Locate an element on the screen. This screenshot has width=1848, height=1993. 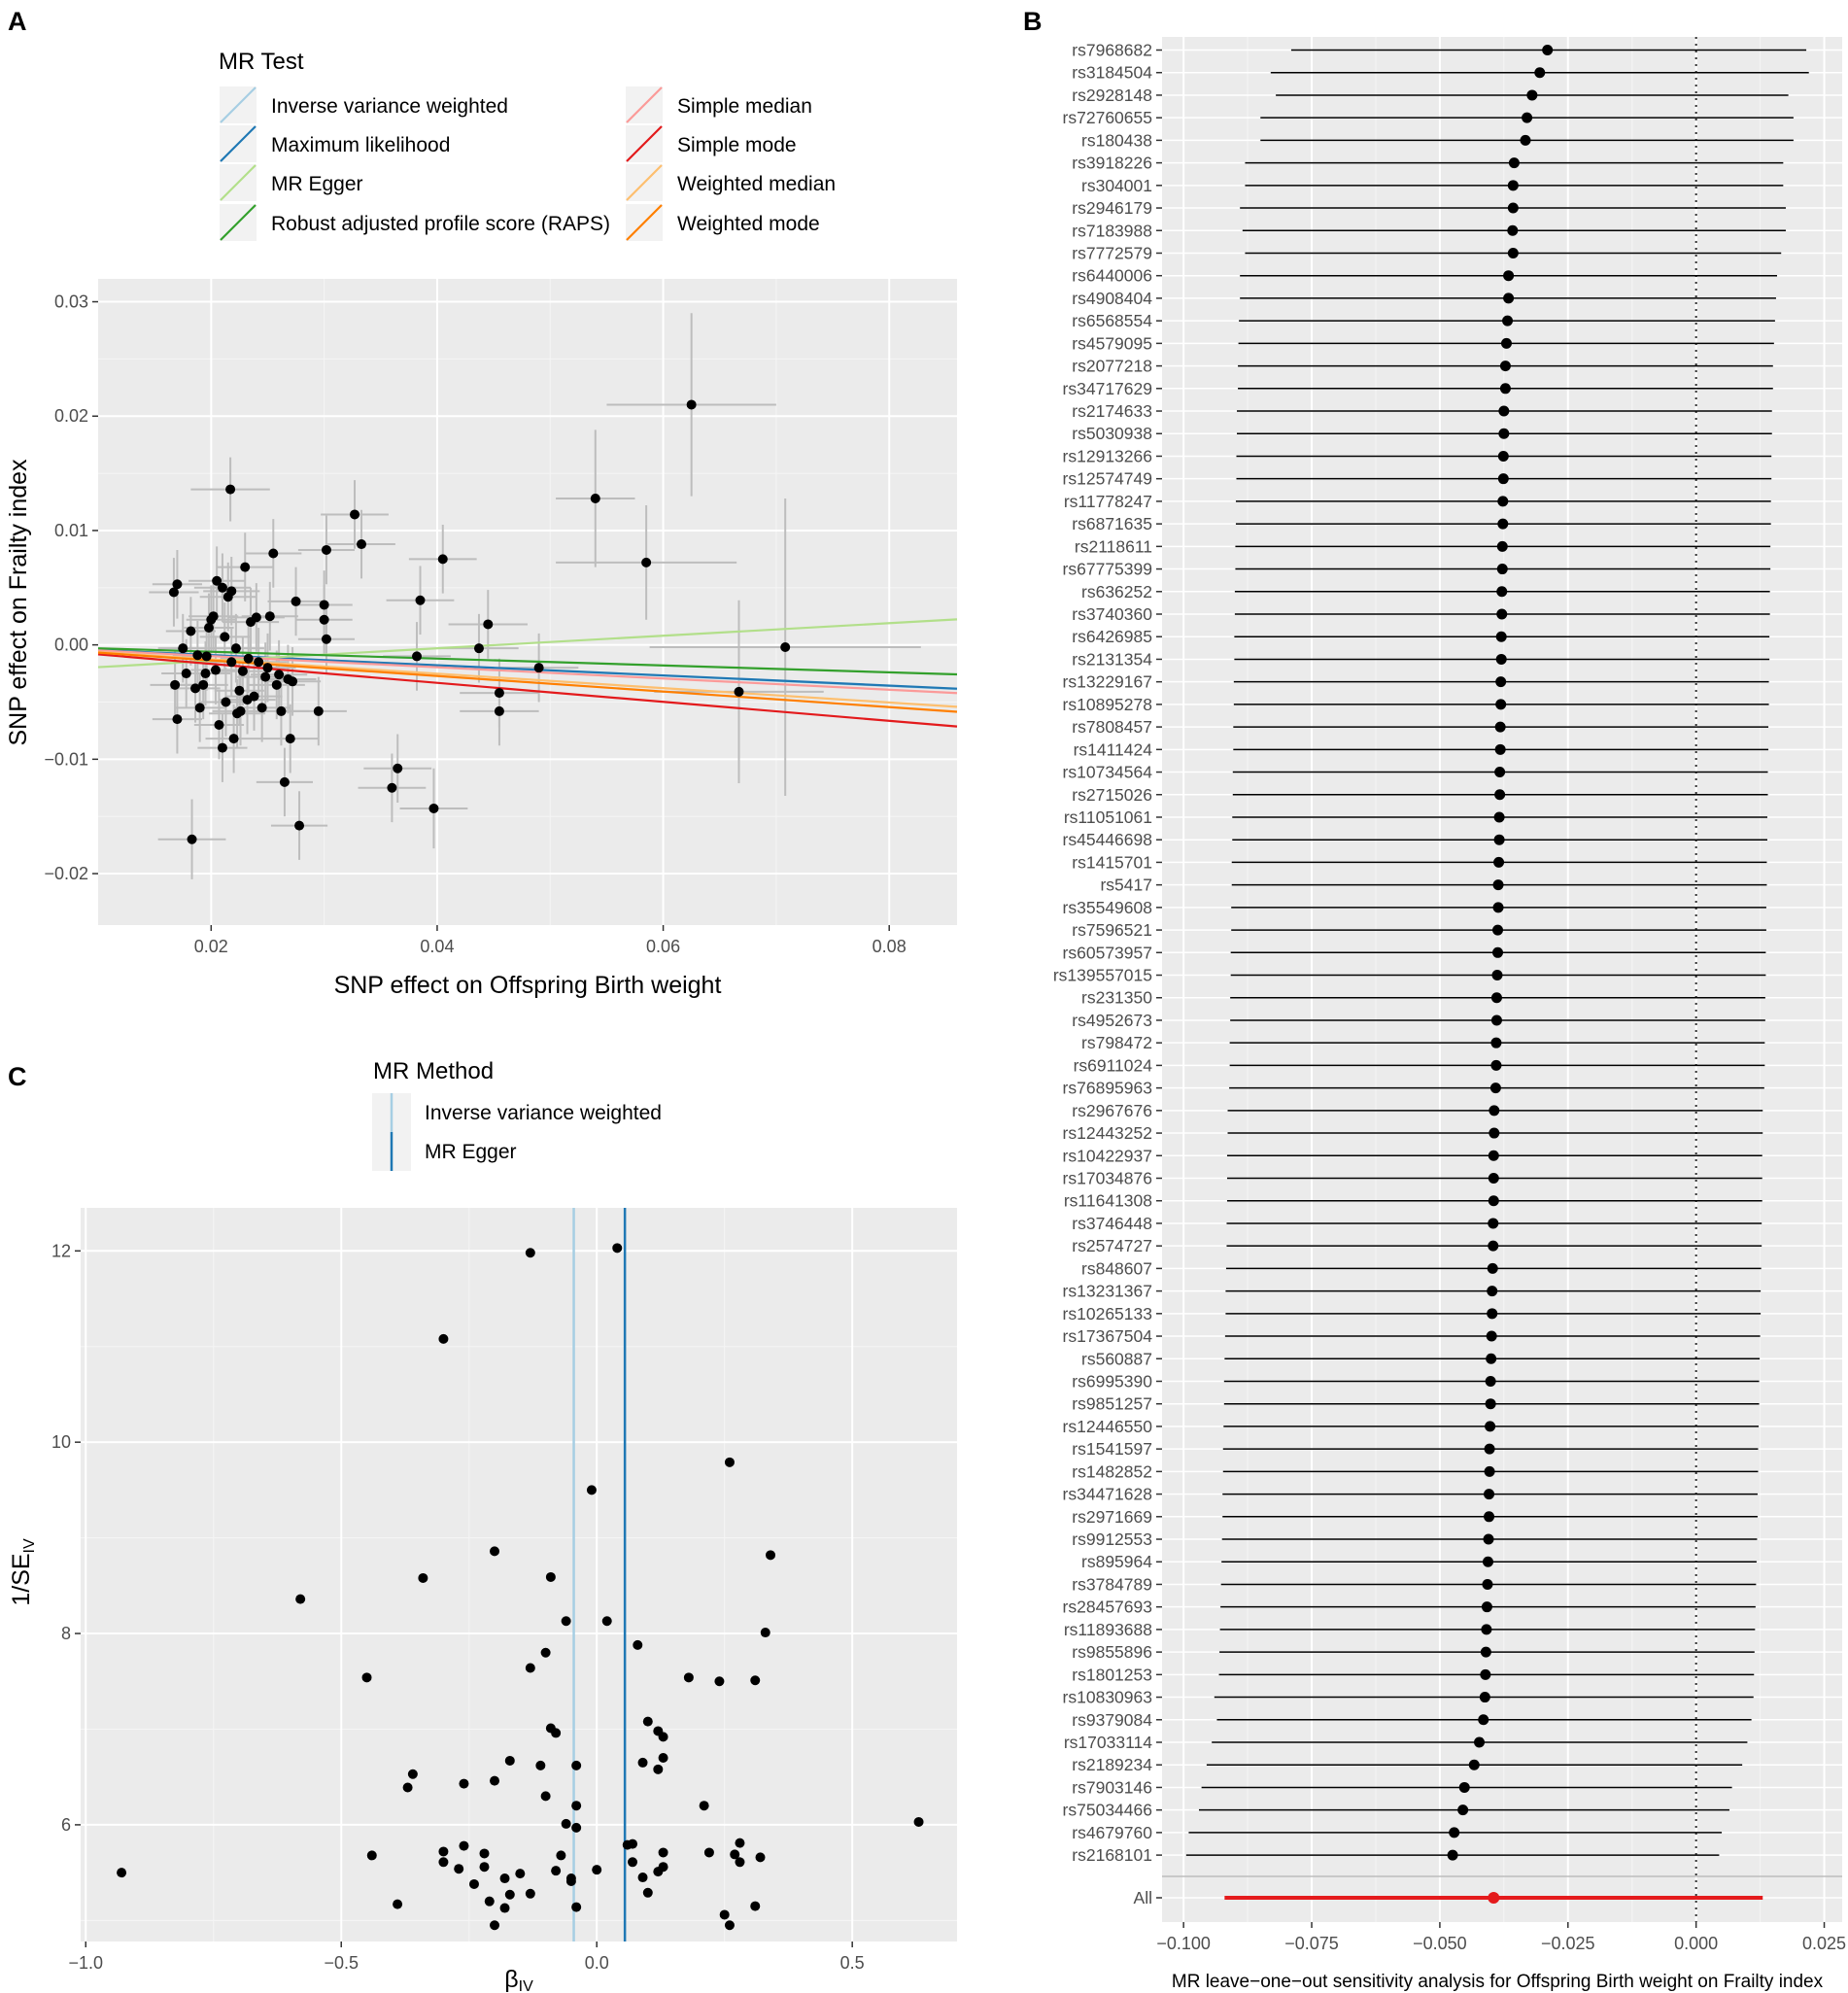
plot-a-ytick-label: 0.01 is located at coordinates (71, 530).